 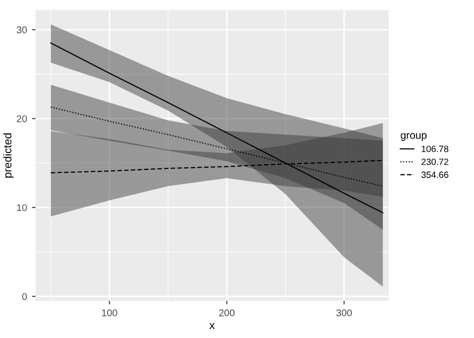 I want to click on y-tick-label: 30, so click(x=21, y=30).